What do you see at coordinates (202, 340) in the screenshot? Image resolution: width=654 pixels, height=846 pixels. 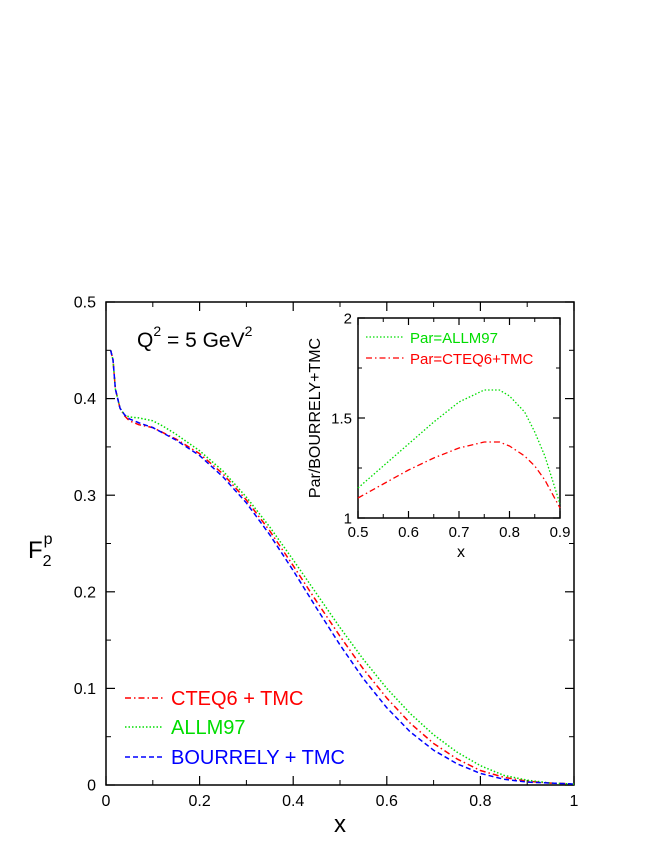 I see `q2-annotation-mid: = 5 GeV` at bounding box center [202, 340].